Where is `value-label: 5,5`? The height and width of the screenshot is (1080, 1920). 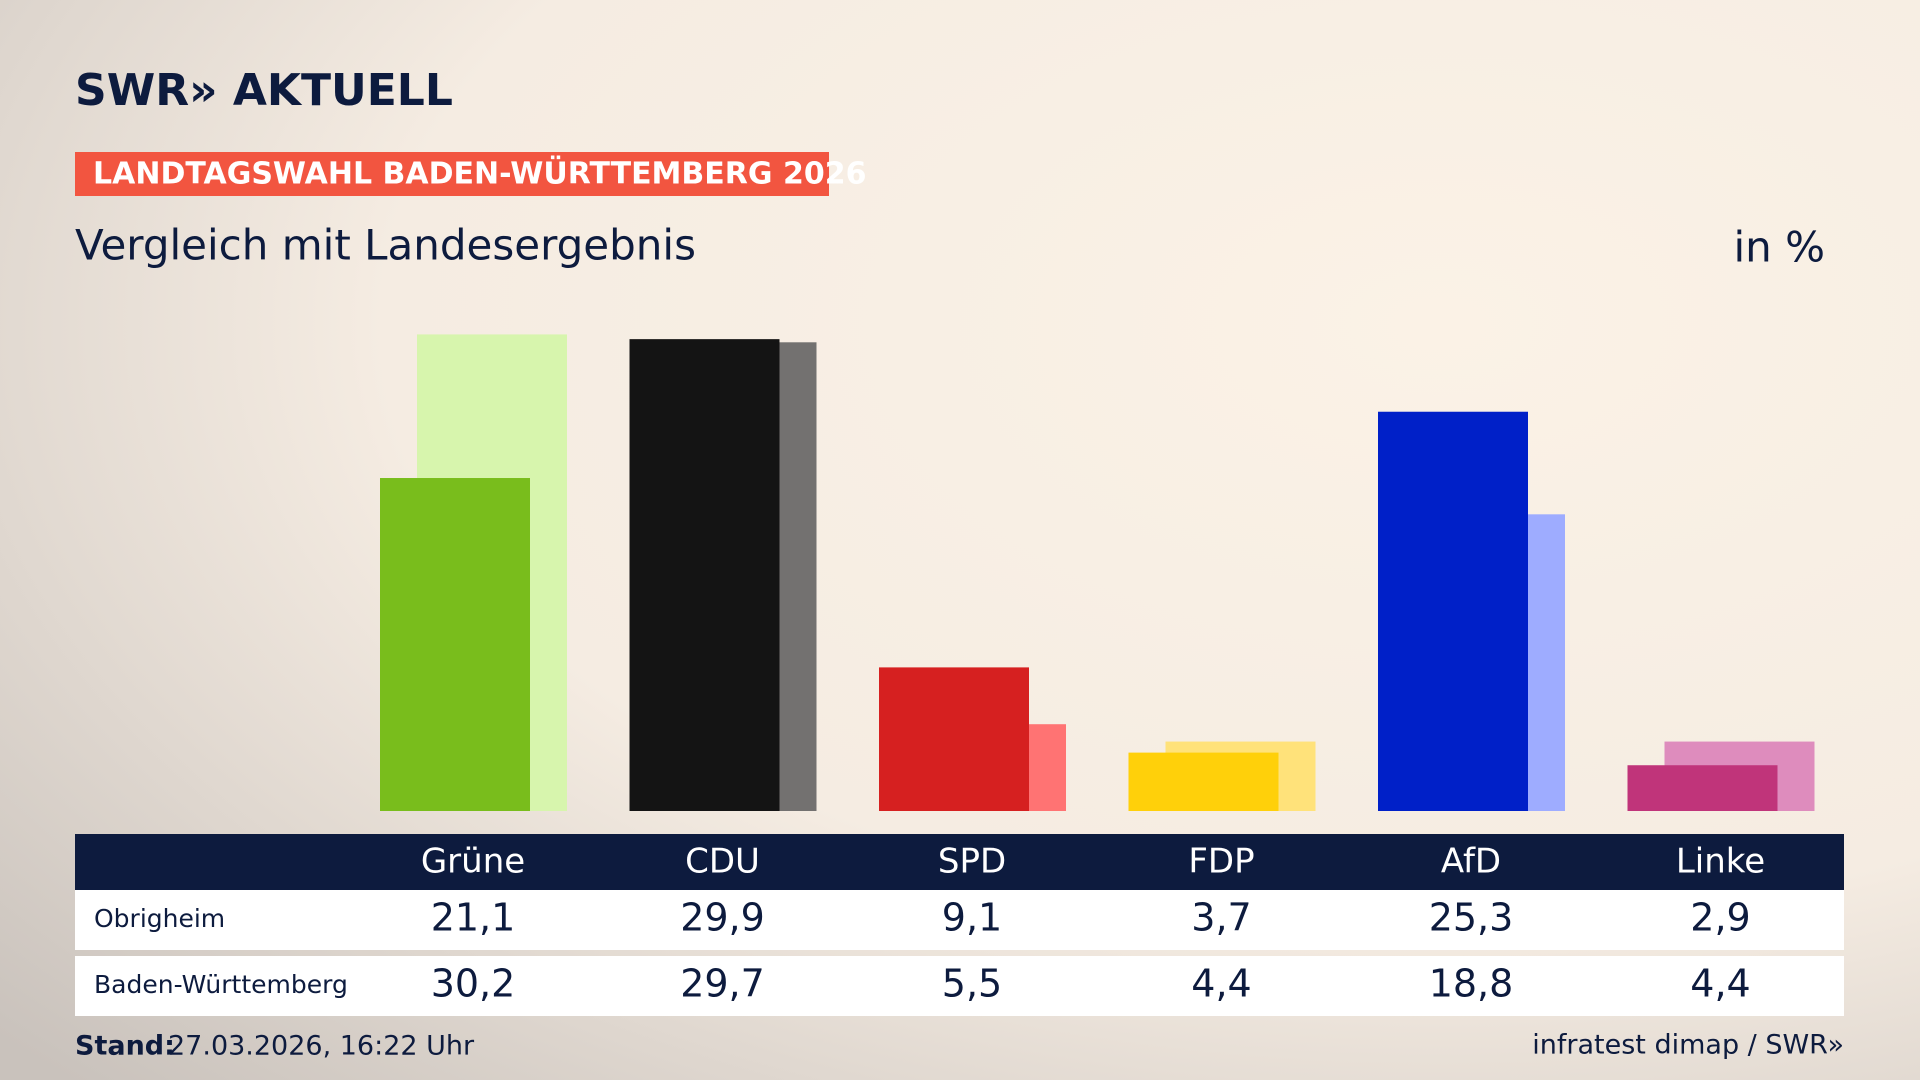
value-label: 5,5 is located at coordinates (972, 984).